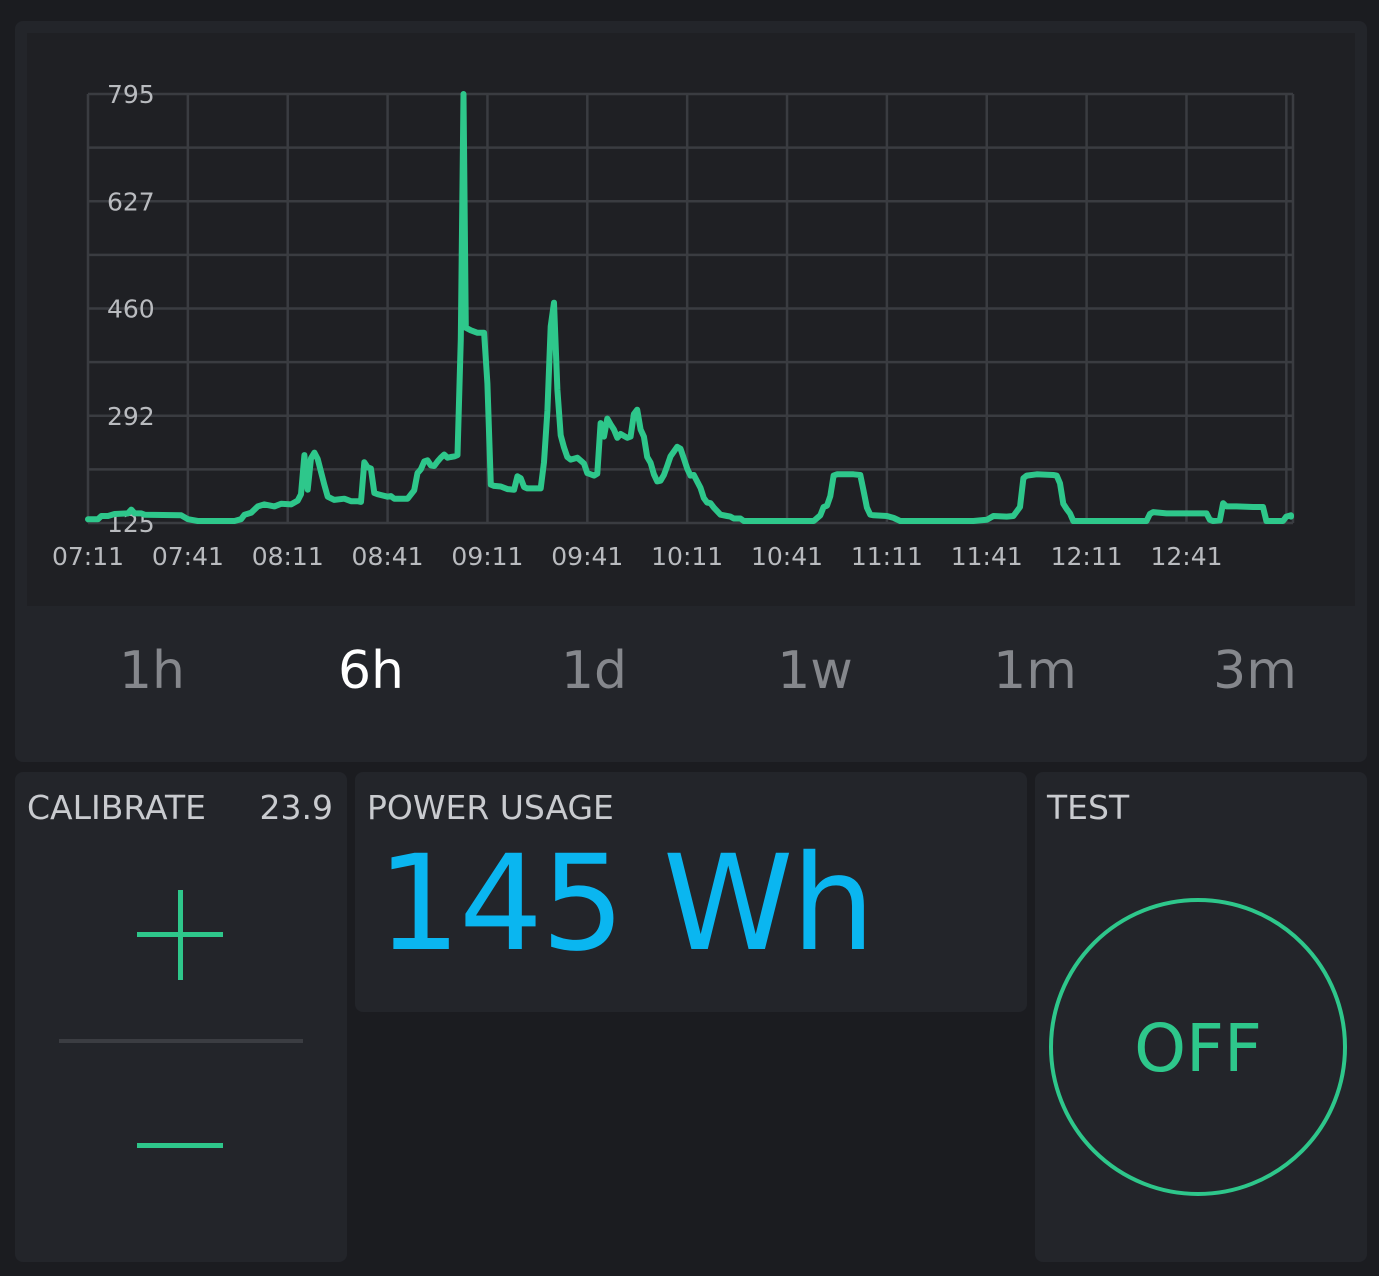 This screenshot has width=1379, height=1276. I want to click on test-toggle-button: OFF, so click(1198, 1047).